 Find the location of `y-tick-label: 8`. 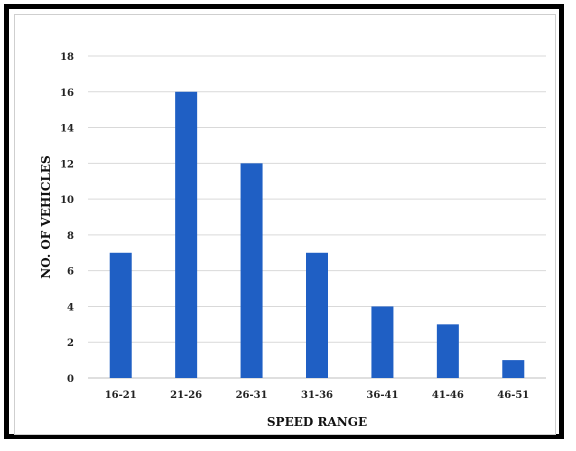

y-tick-label: 8 is located at coordinates (70, 236).